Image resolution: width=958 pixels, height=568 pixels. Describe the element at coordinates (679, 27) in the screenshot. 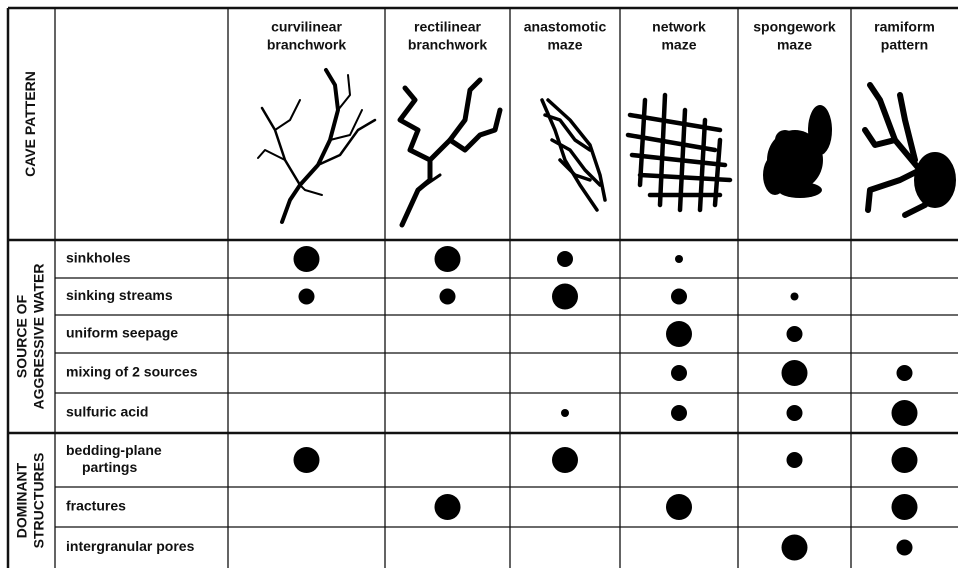

I see `column-header: network` at that location.